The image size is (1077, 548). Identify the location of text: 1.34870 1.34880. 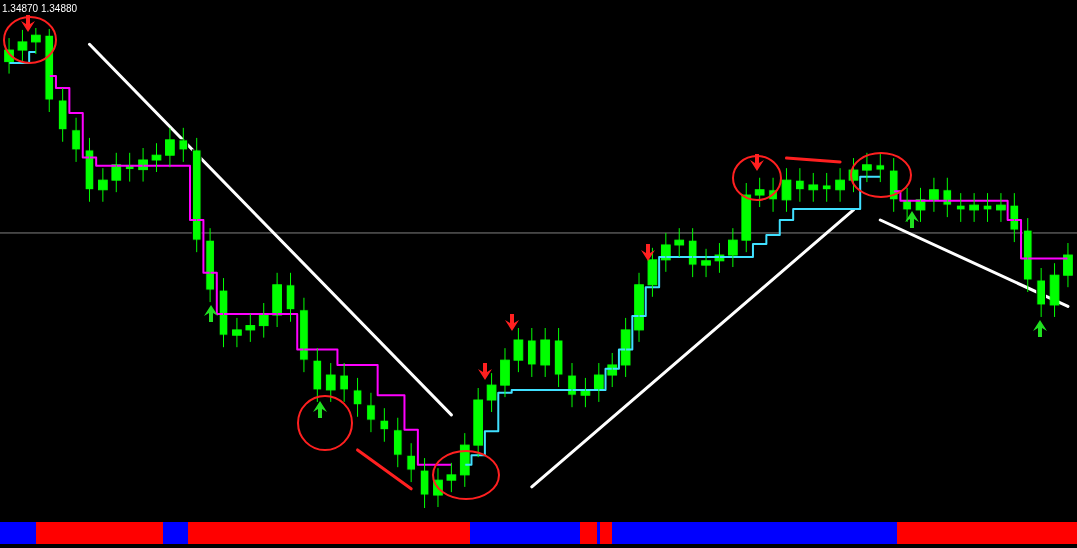
(40, 8).